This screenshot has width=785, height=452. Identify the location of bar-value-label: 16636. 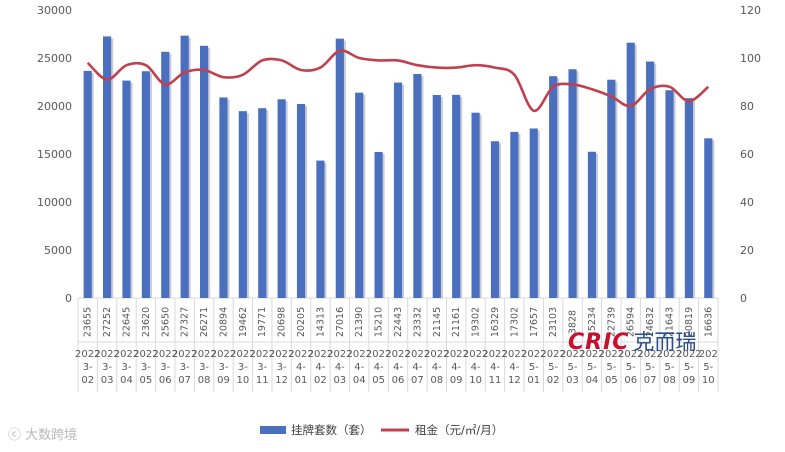
(708, 322).